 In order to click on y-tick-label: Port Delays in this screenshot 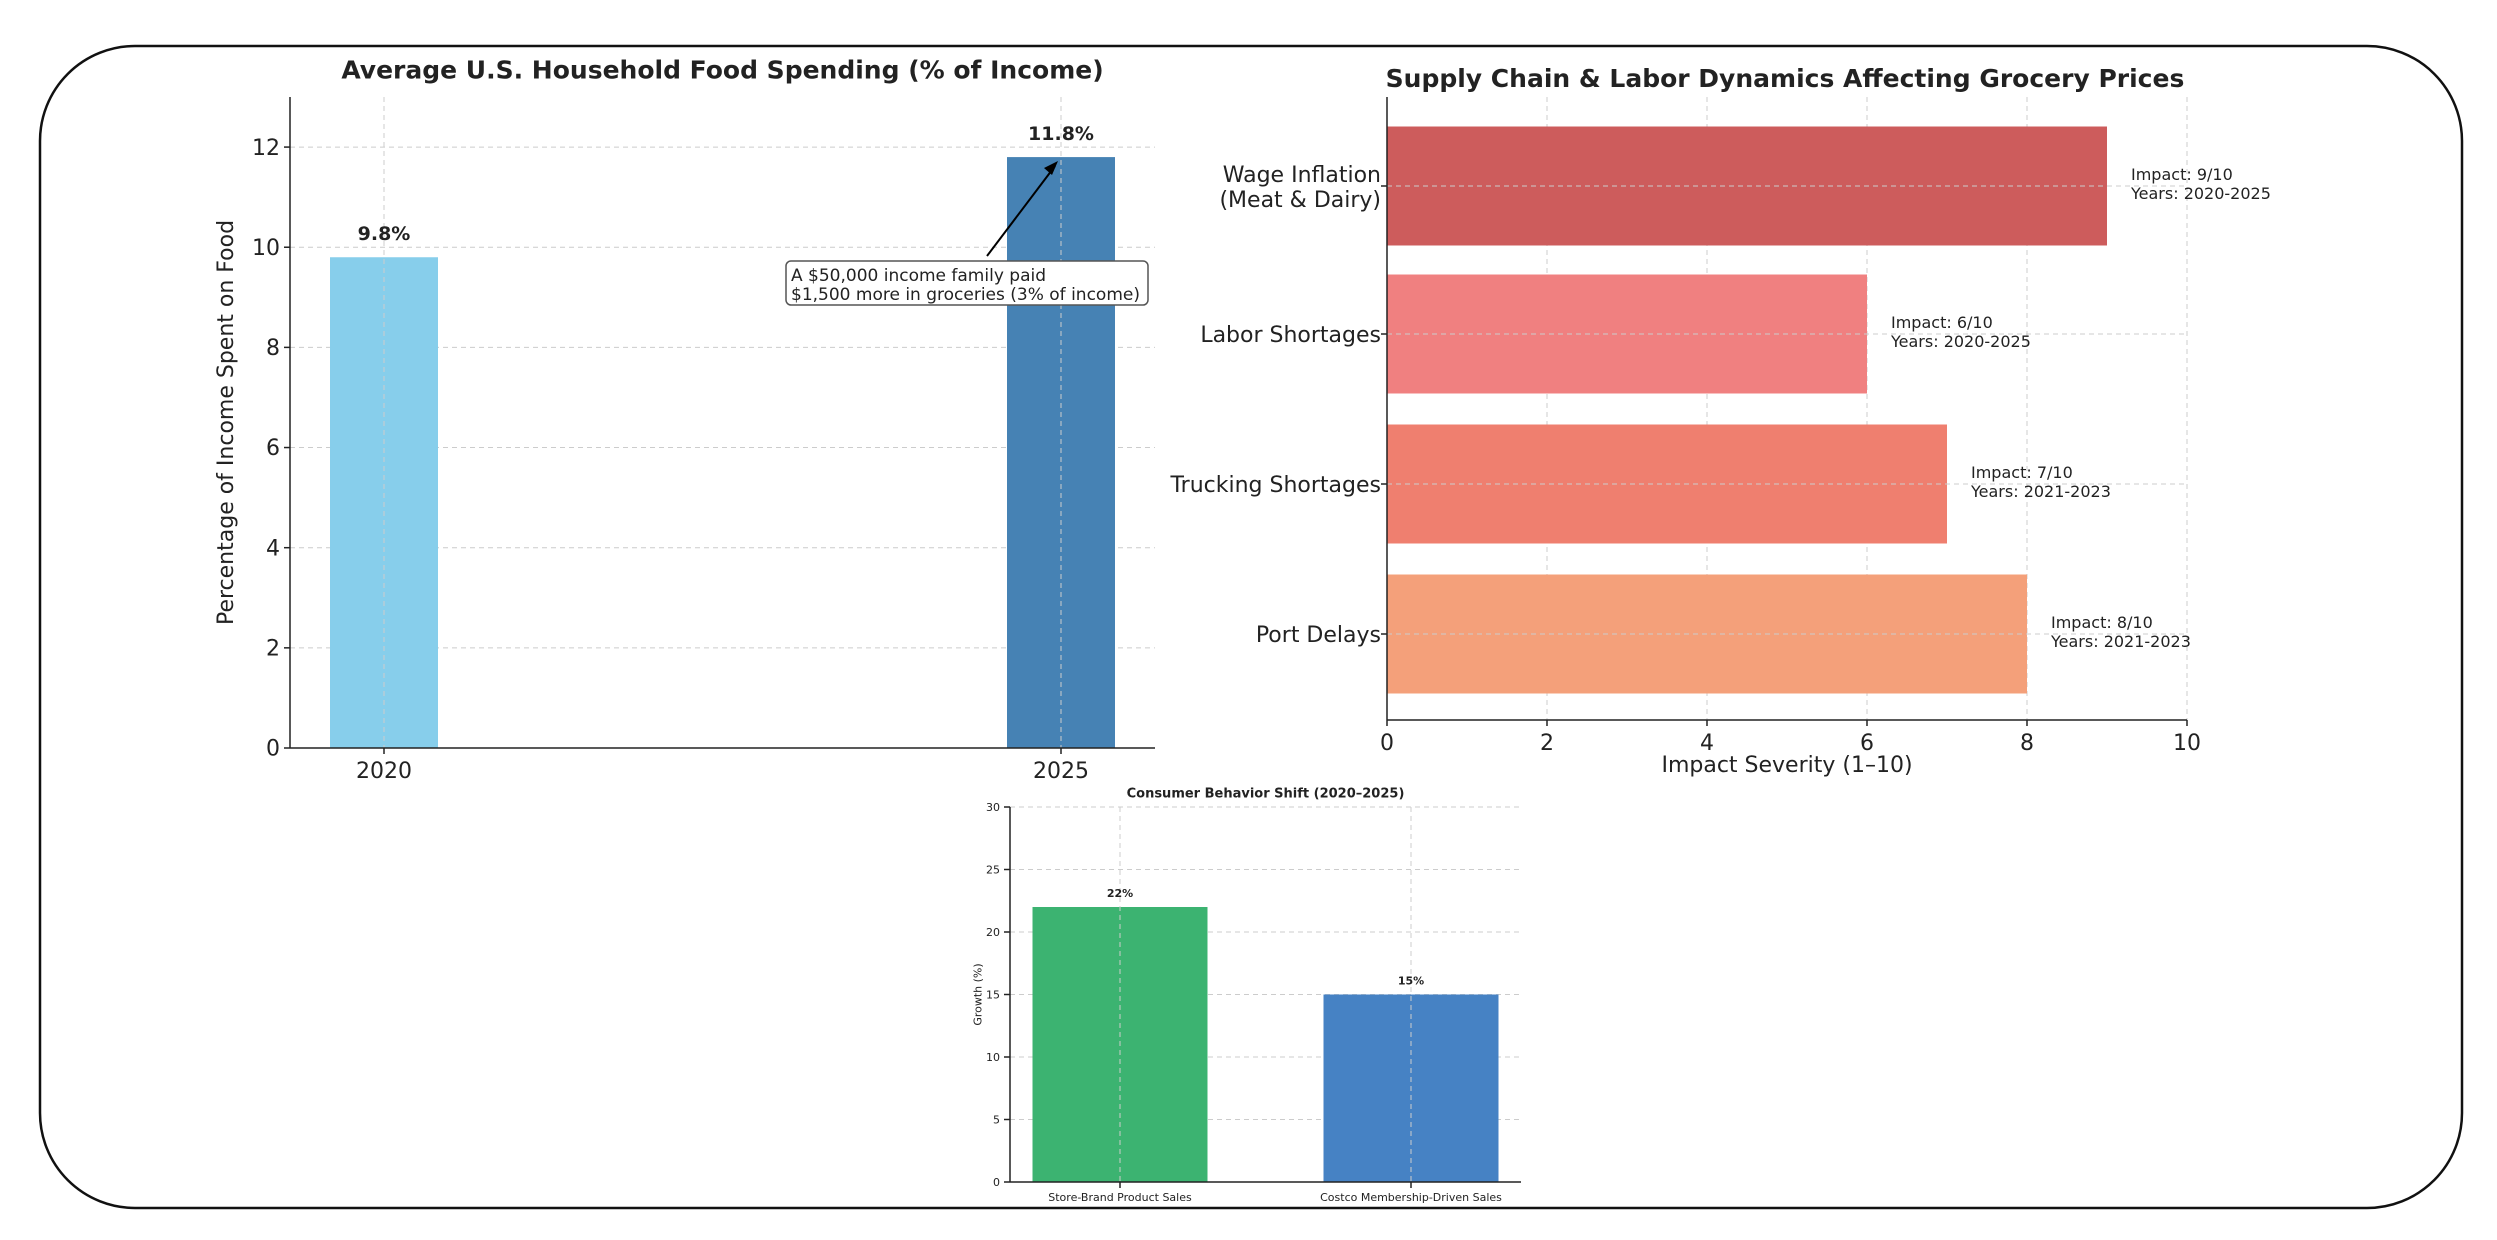, I will do `click(1318, 635)`.